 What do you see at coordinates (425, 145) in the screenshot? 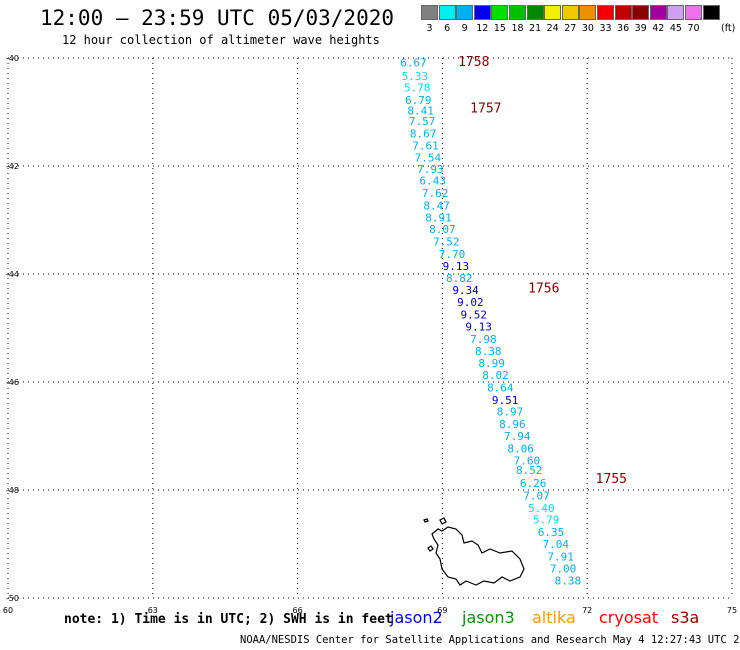
I see `wave-height-label: 7.61` at bounding box center [425, 145].